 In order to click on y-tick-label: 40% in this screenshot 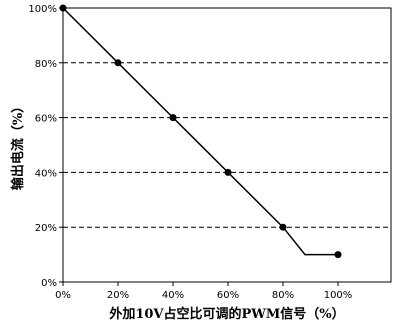, I will do `click(46, 173)`.